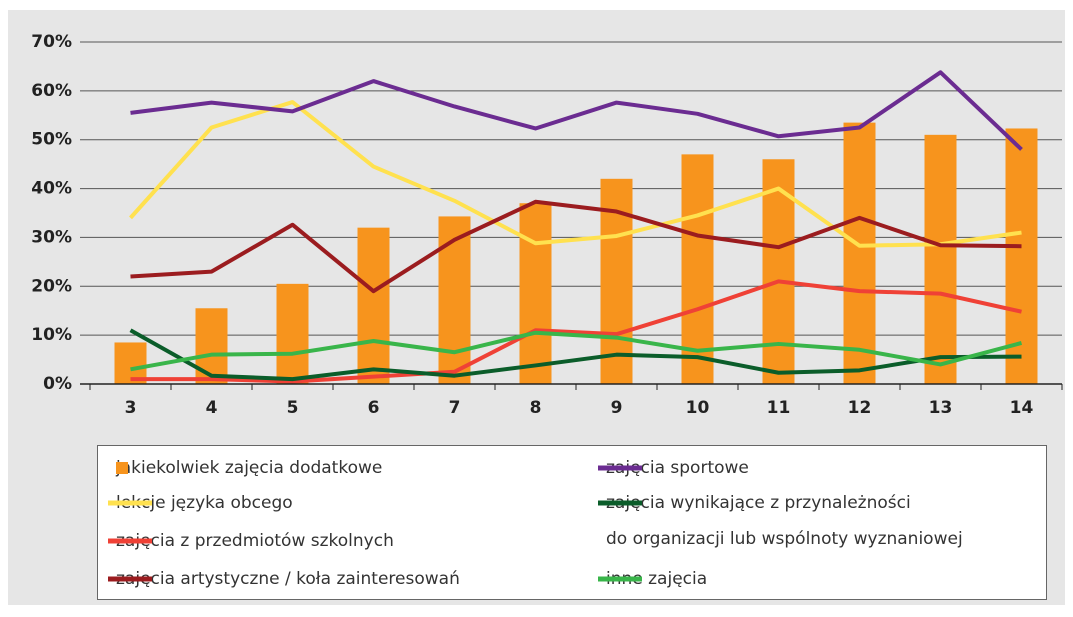 The height and width of the screenshot is (617, 1073). What do you see at coordinates (374, 408) in the screenshot?
I see `x-tick-label: 6` at bounding box center [374, 408].